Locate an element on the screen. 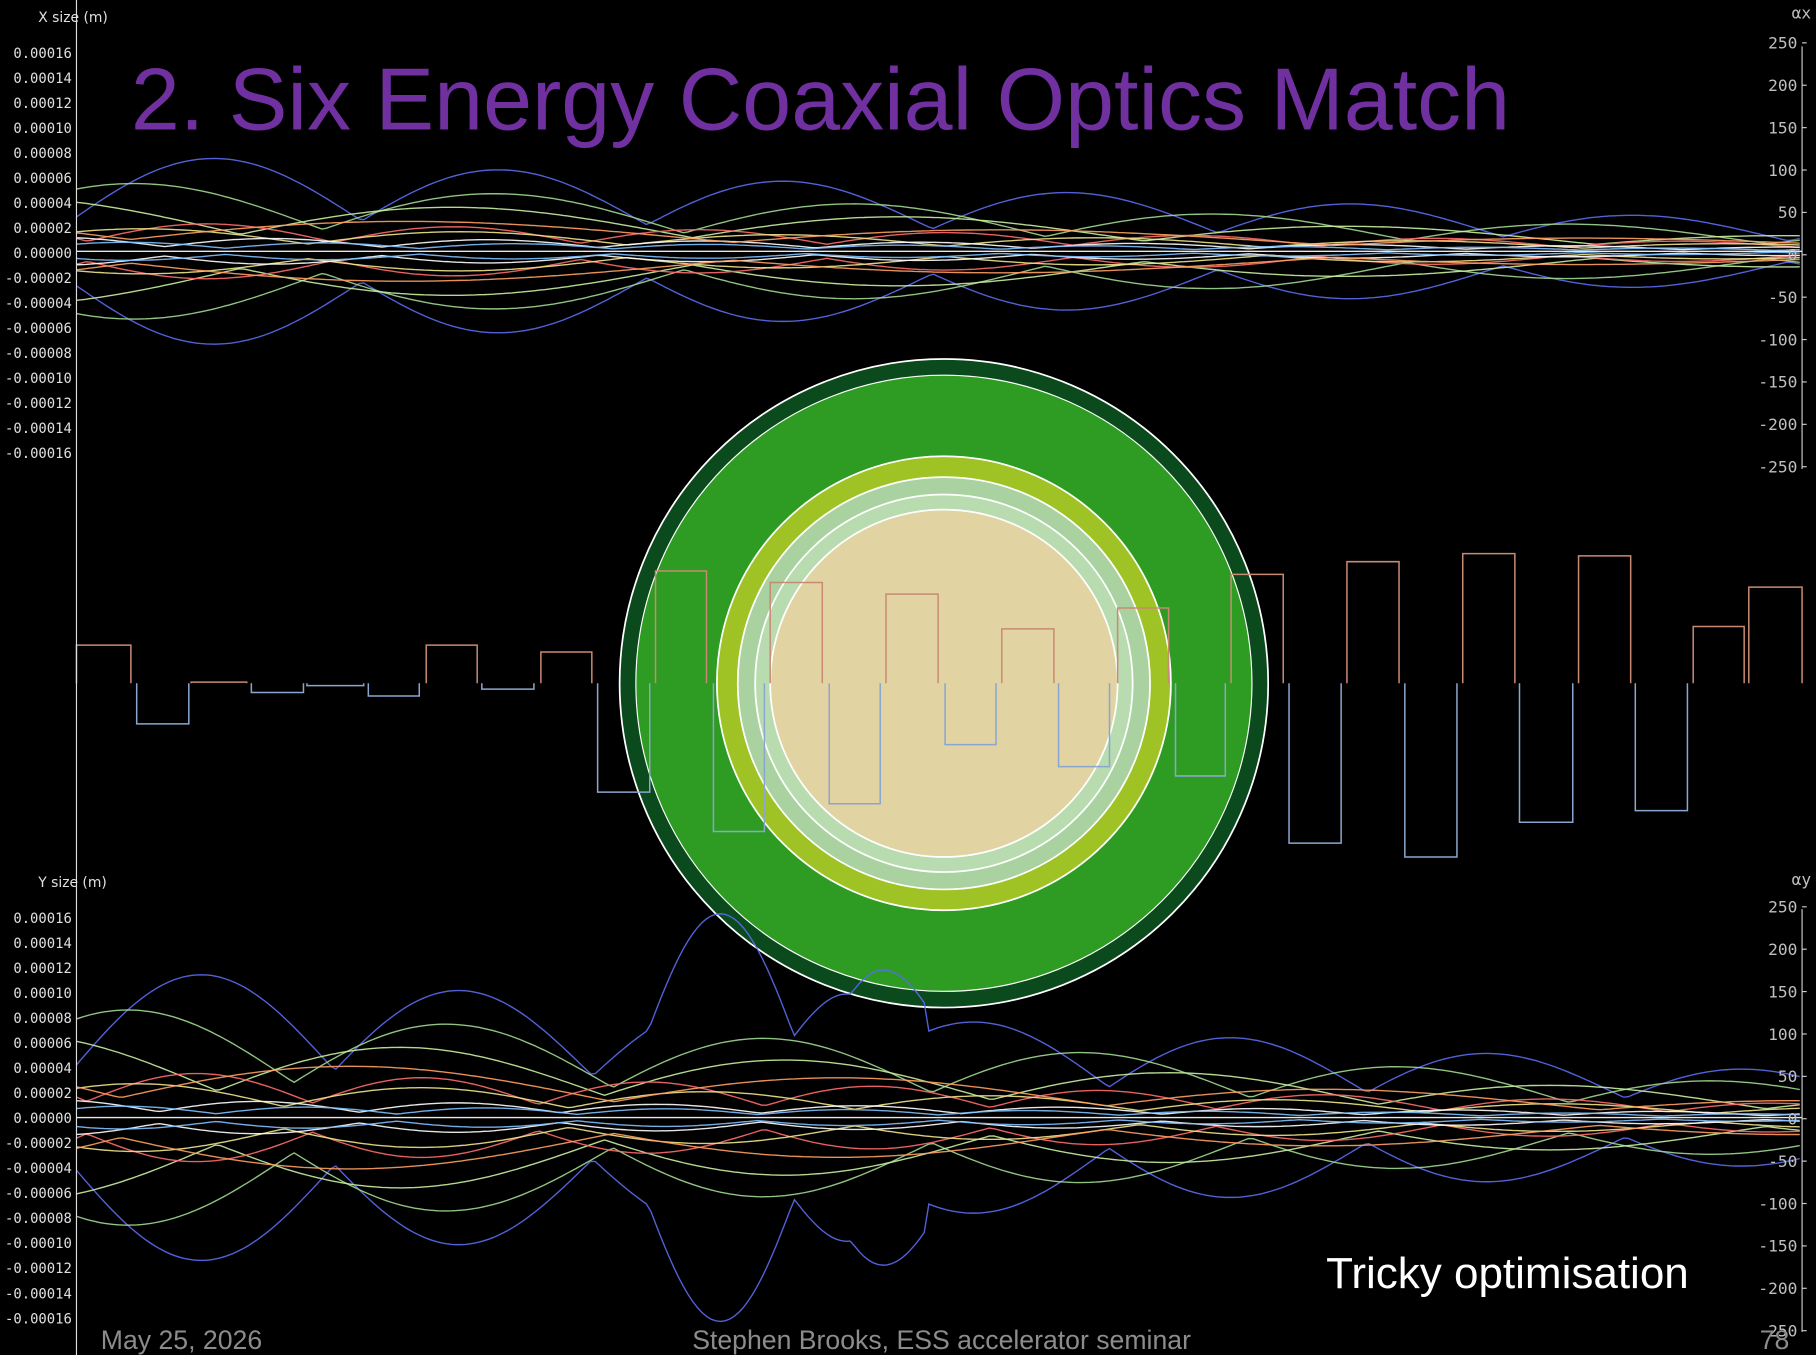 The width and height of the screenshot is (1816, 1355). axis-label: Y size (m) is located at coordinates (72, 883).